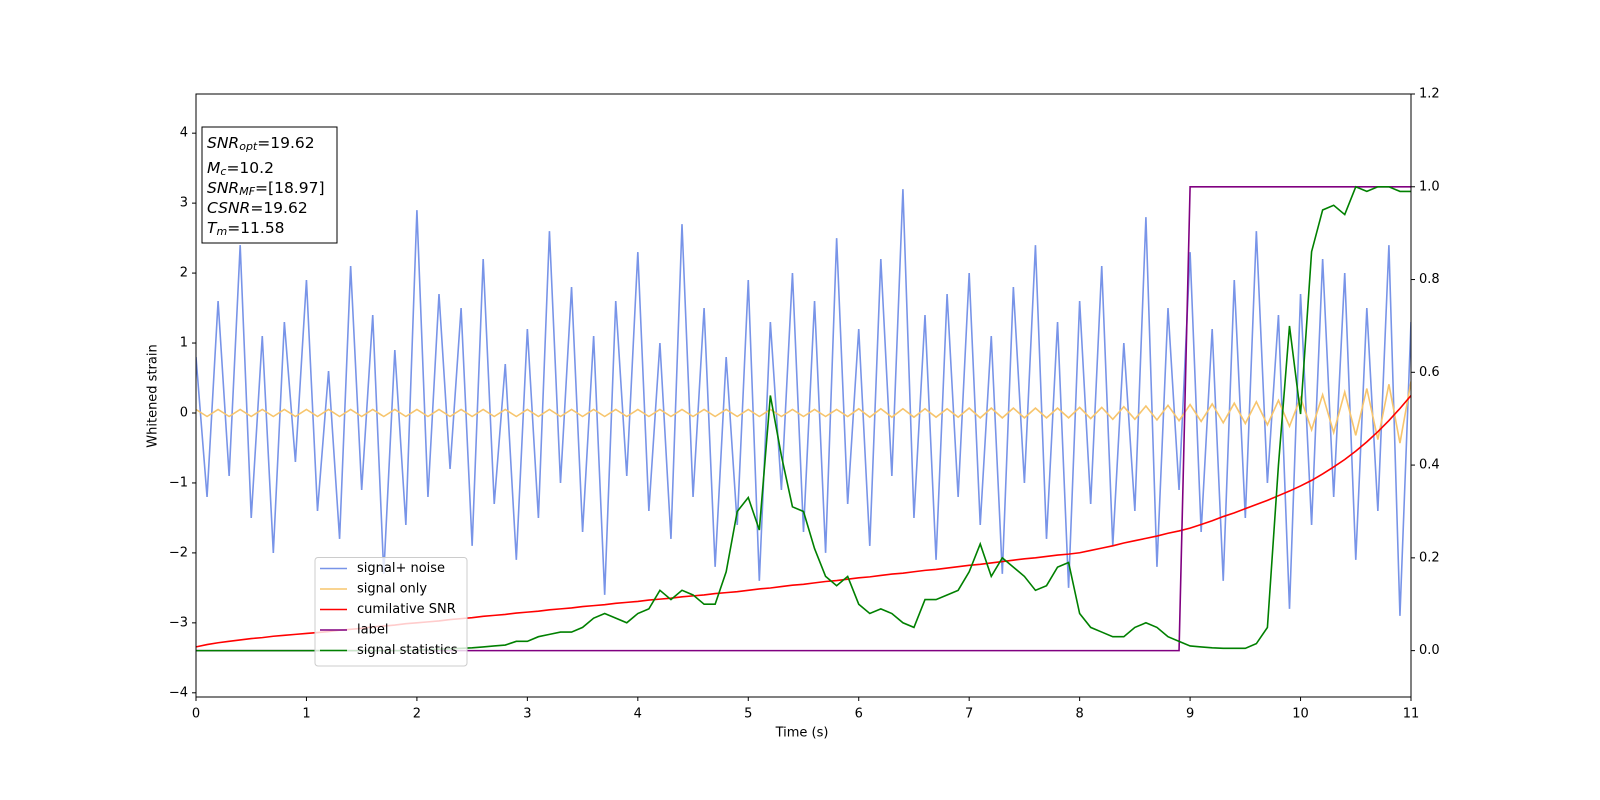 The height and width of the screenshot is (800, 1600). What do you see at coordinates (1429, 372) in the screenshot?
I see `y2-tick-label: 0.6` at bounding box center [1429, 372].